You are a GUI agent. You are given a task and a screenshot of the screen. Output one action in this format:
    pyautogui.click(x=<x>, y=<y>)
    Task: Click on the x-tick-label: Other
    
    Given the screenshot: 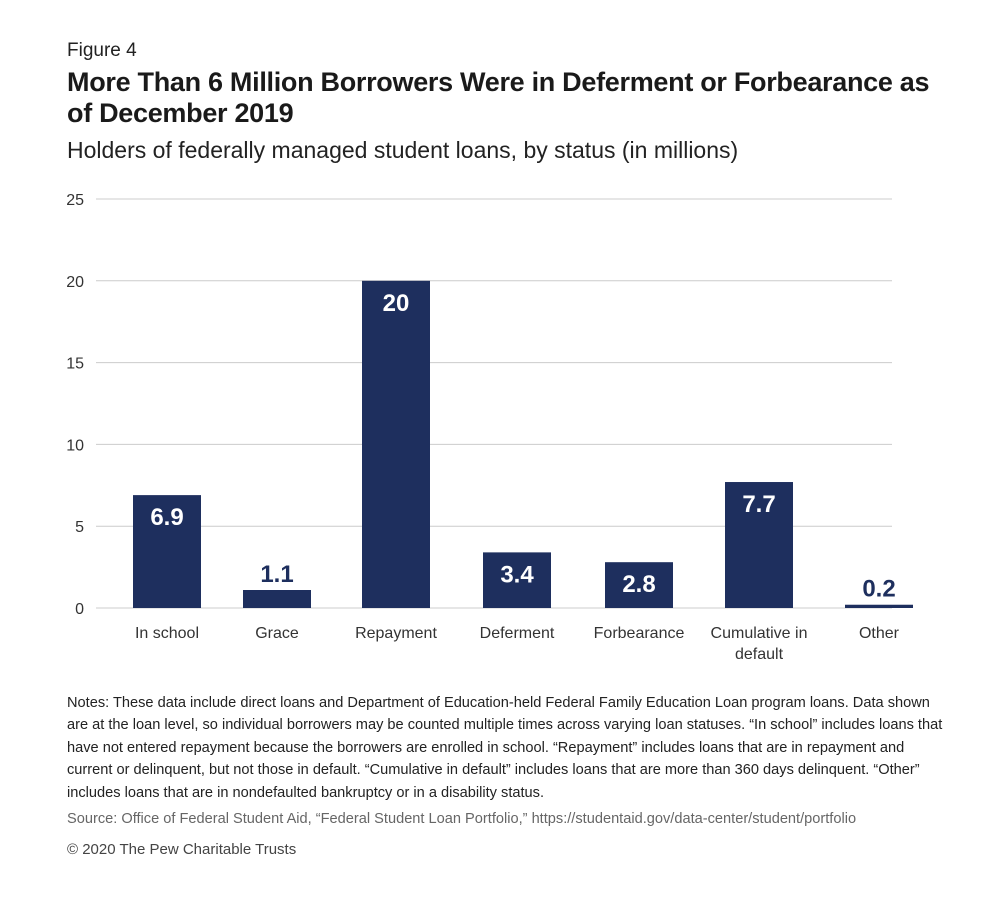 What is the action you would take?
    pyautogui.click(x=879, y=633)
    